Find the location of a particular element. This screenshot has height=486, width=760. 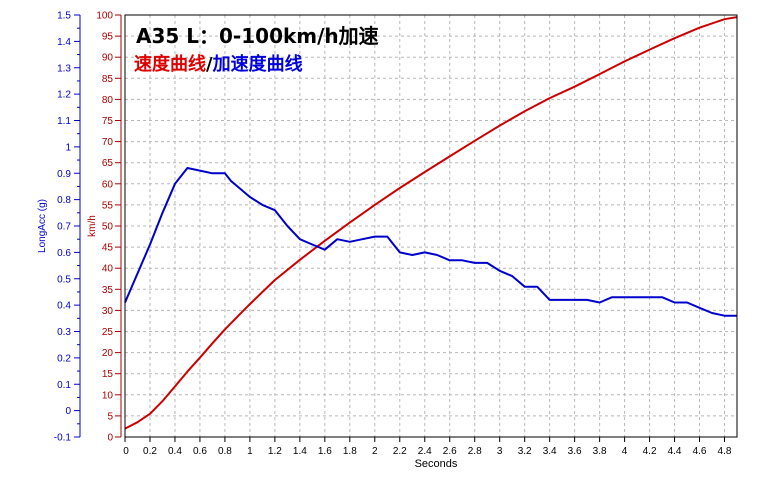

left-axis-label: LongAcc (g) is located at coordinates (42, 226).